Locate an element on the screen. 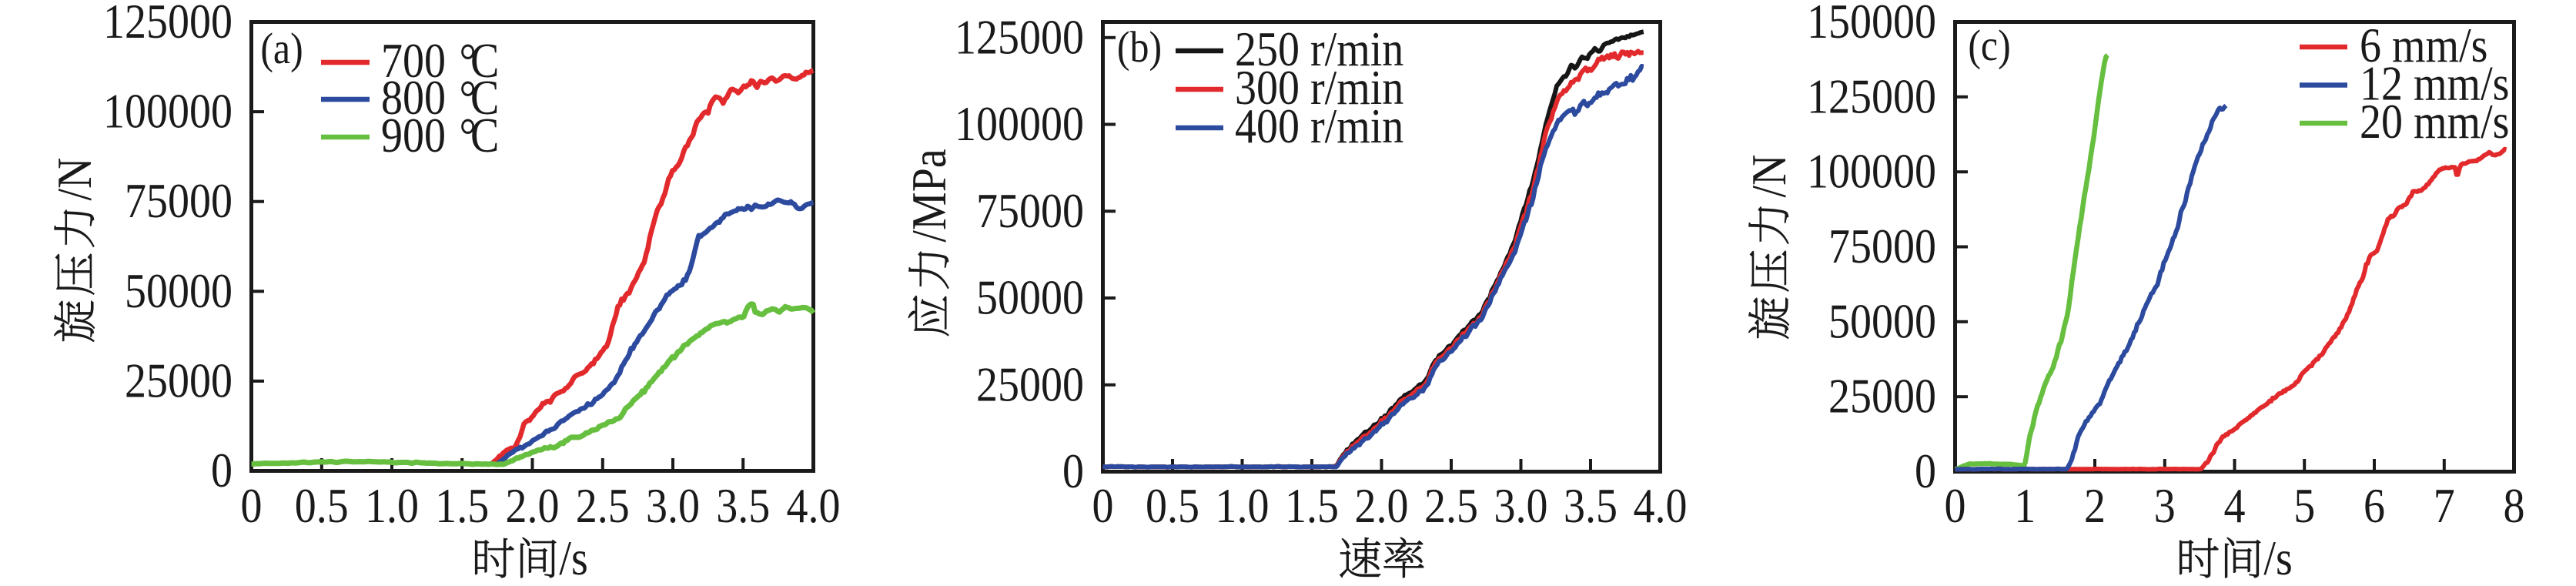 This screenshot has width=2576, height=586. svg-text: /MPa is located at coordinates (929, 195).